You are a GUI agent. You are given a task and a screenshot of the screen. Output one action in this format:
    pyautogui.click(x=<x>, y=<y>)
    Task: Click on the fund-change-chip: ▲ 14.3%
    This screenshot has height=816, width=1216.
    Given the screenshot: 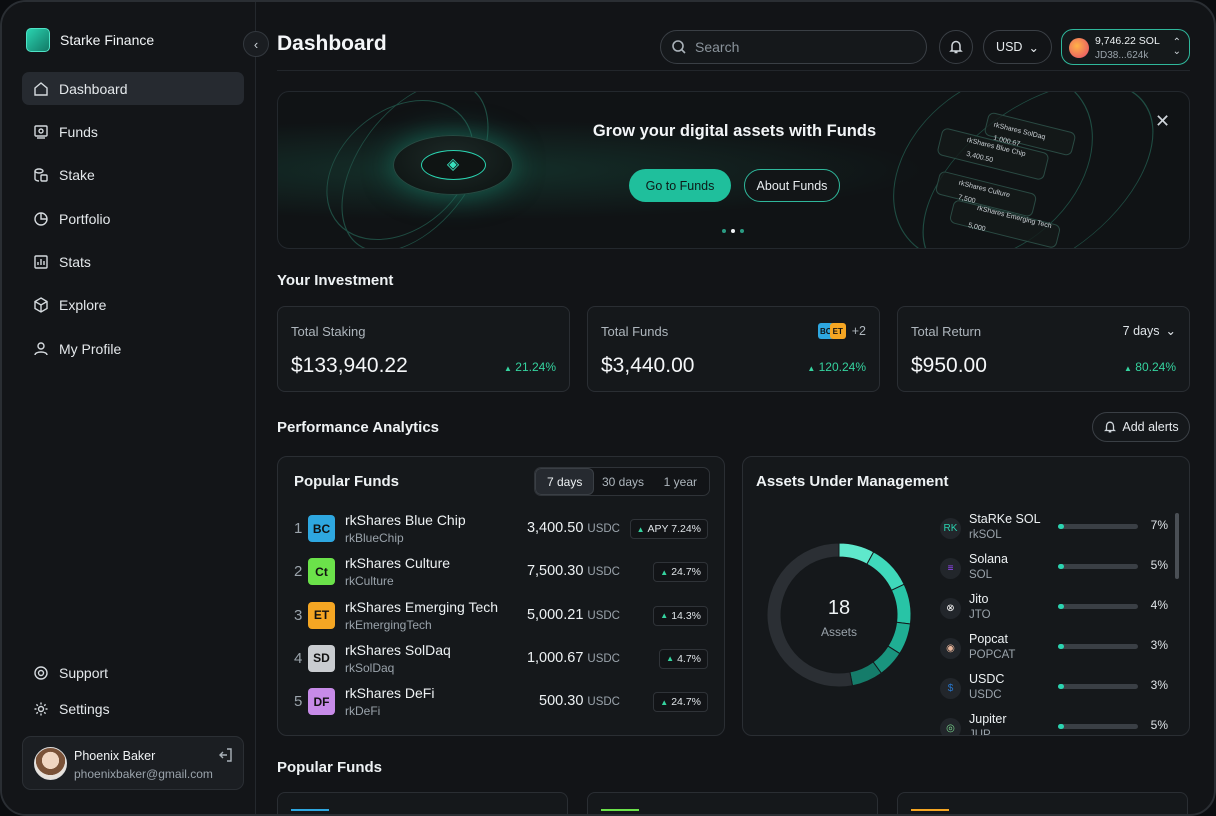 What is the action you would take?
    pyautogui.click(x=680, y=615)
    